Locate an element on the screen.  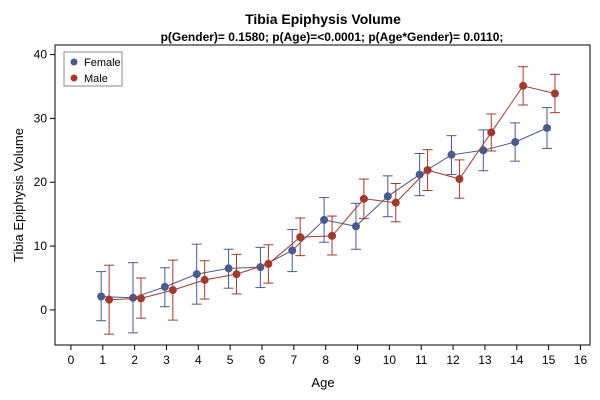
y-tick-label: 0 is located at coordinates (43, 310).